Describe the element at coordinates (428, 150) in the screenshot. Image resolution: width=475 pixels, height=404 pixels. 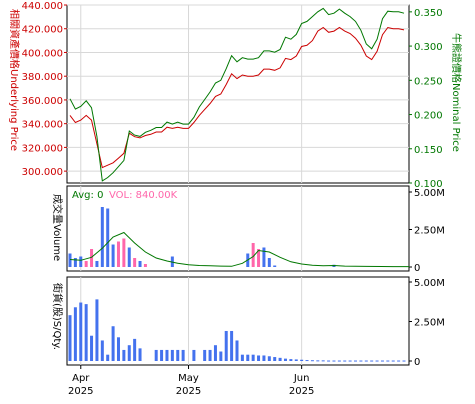
I see `right-tick-label: 0.150` at that location.